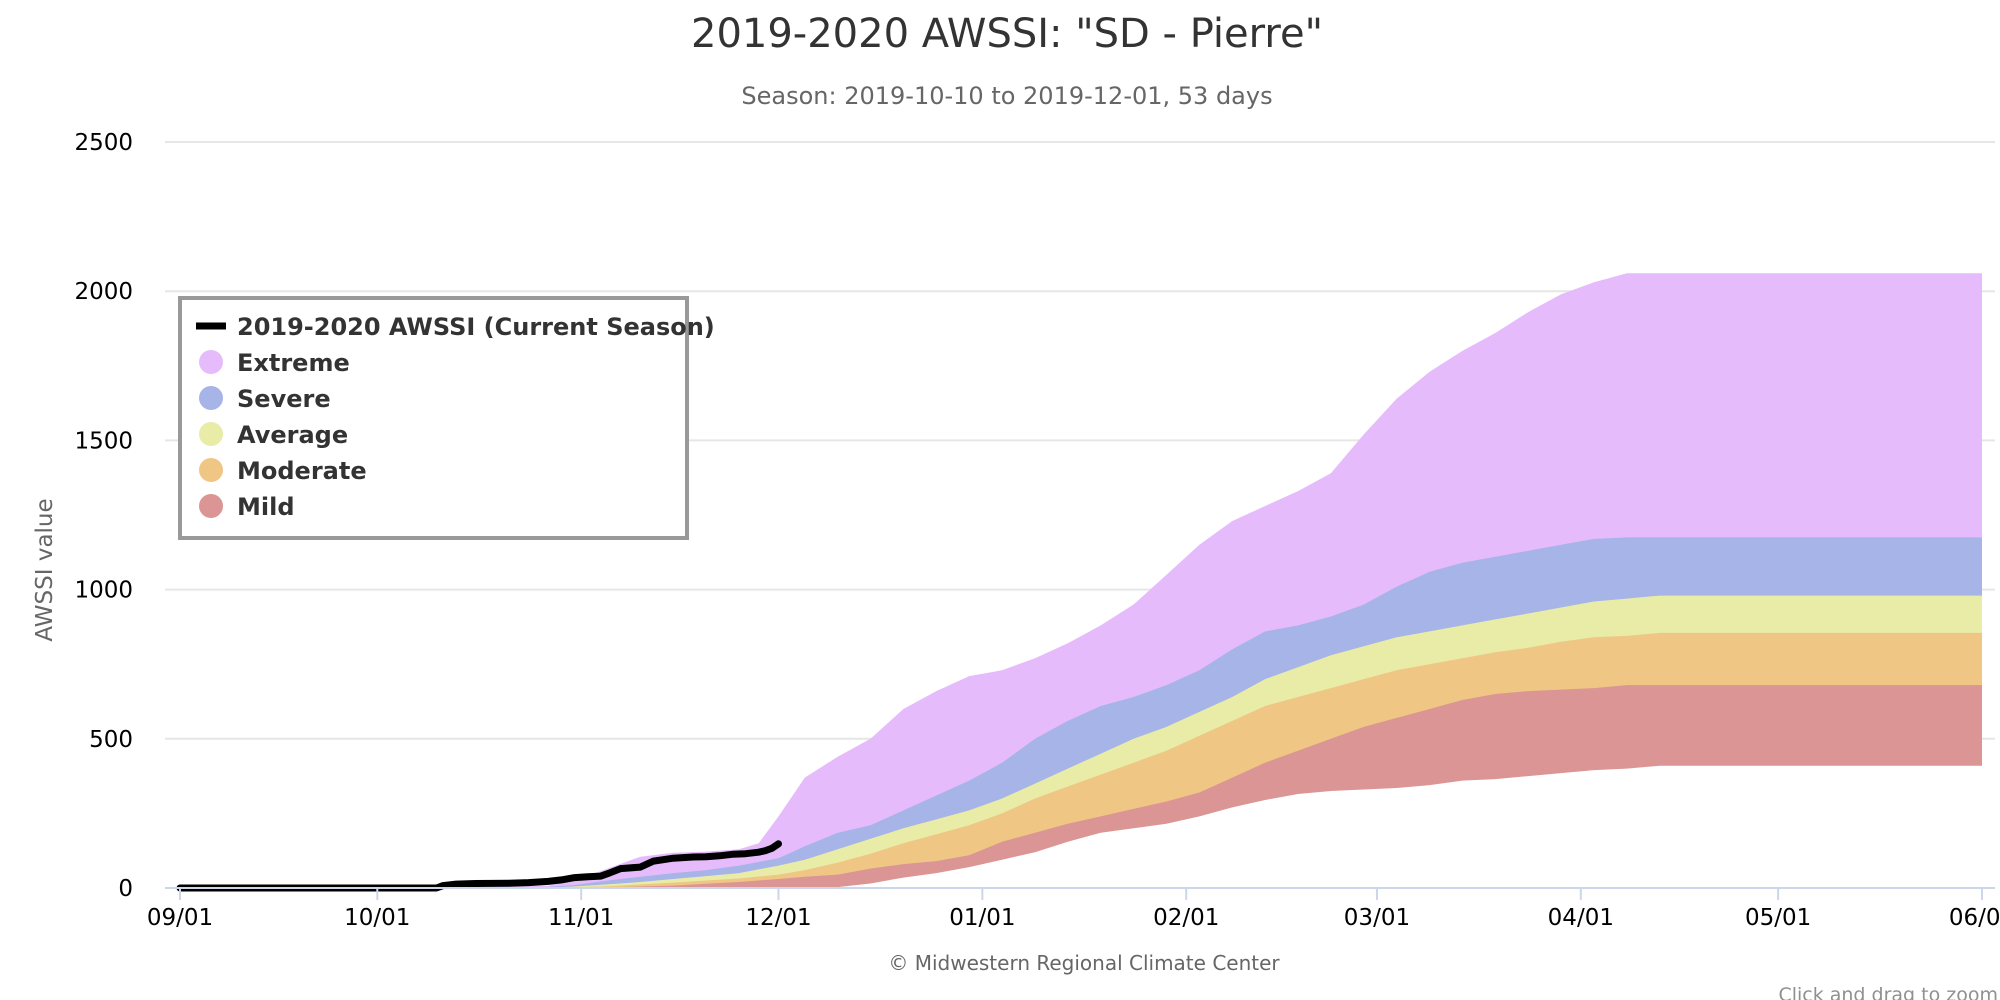 Image resolution: width=2000 pixels, height=1000 pixels. Describe the element at coordinates (581, 918) in the screenshot. I see `x-tick-label: 11/01` at that location.